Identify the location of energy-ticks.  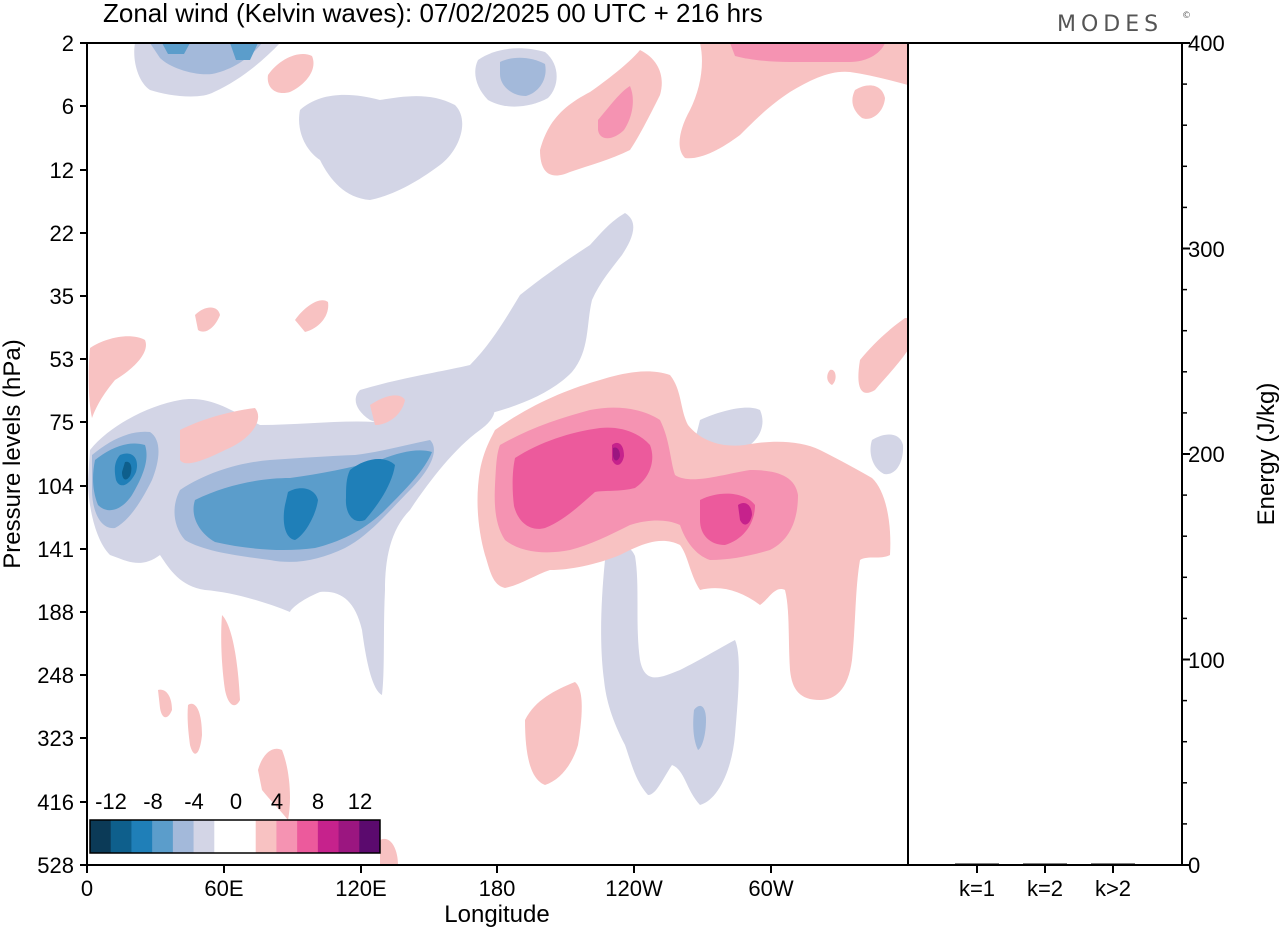
(1186, 454).